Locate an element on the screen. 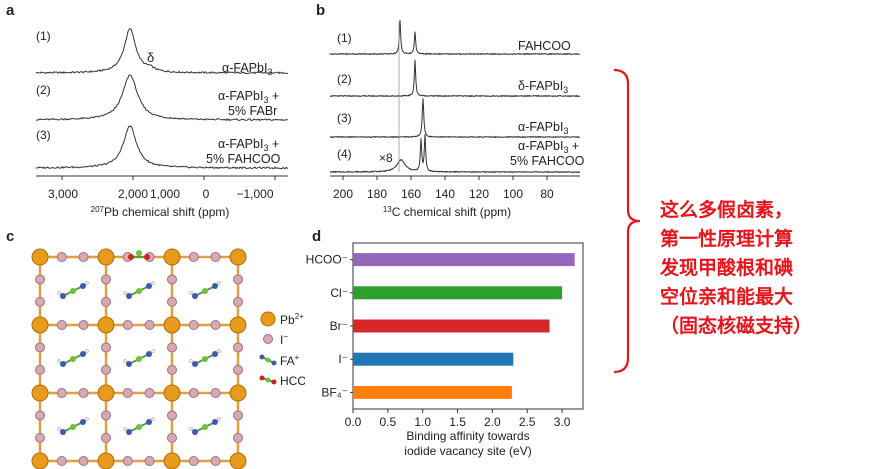  annotation-line-3: 发现甲酸根和碘 is located at coordinates (727, 268).